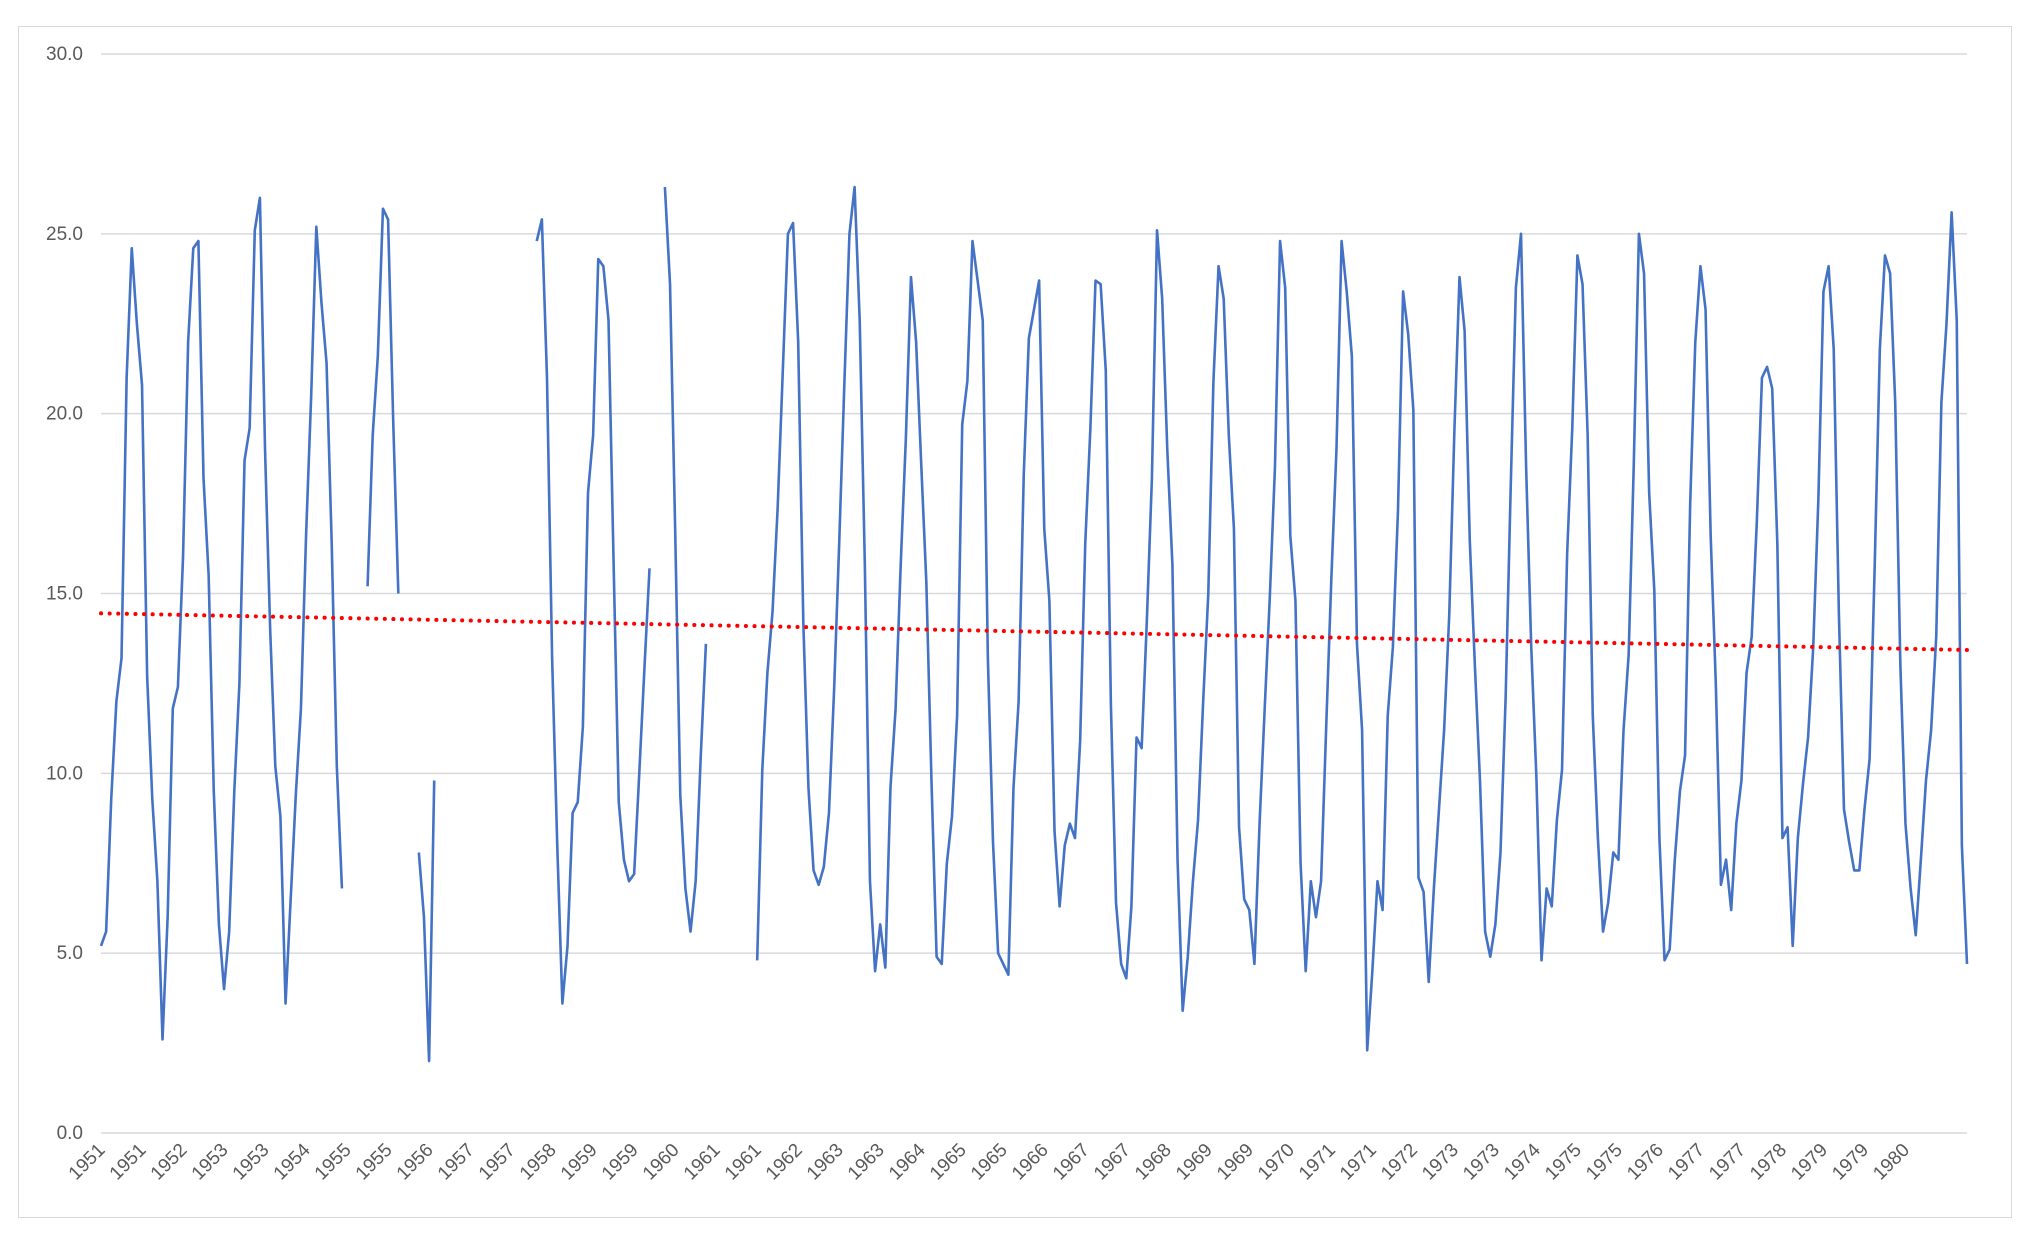  I want to click on x-tick-label: 1964, so click(907, 1161).